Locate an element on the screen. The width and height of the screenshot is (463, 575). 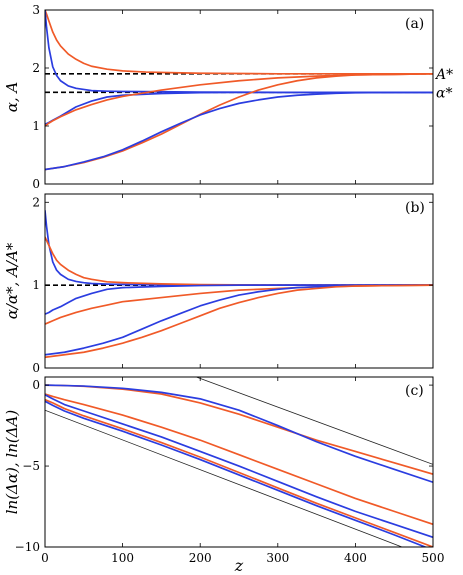
x-tick-label: 0 is located at coordinates (45, 558).